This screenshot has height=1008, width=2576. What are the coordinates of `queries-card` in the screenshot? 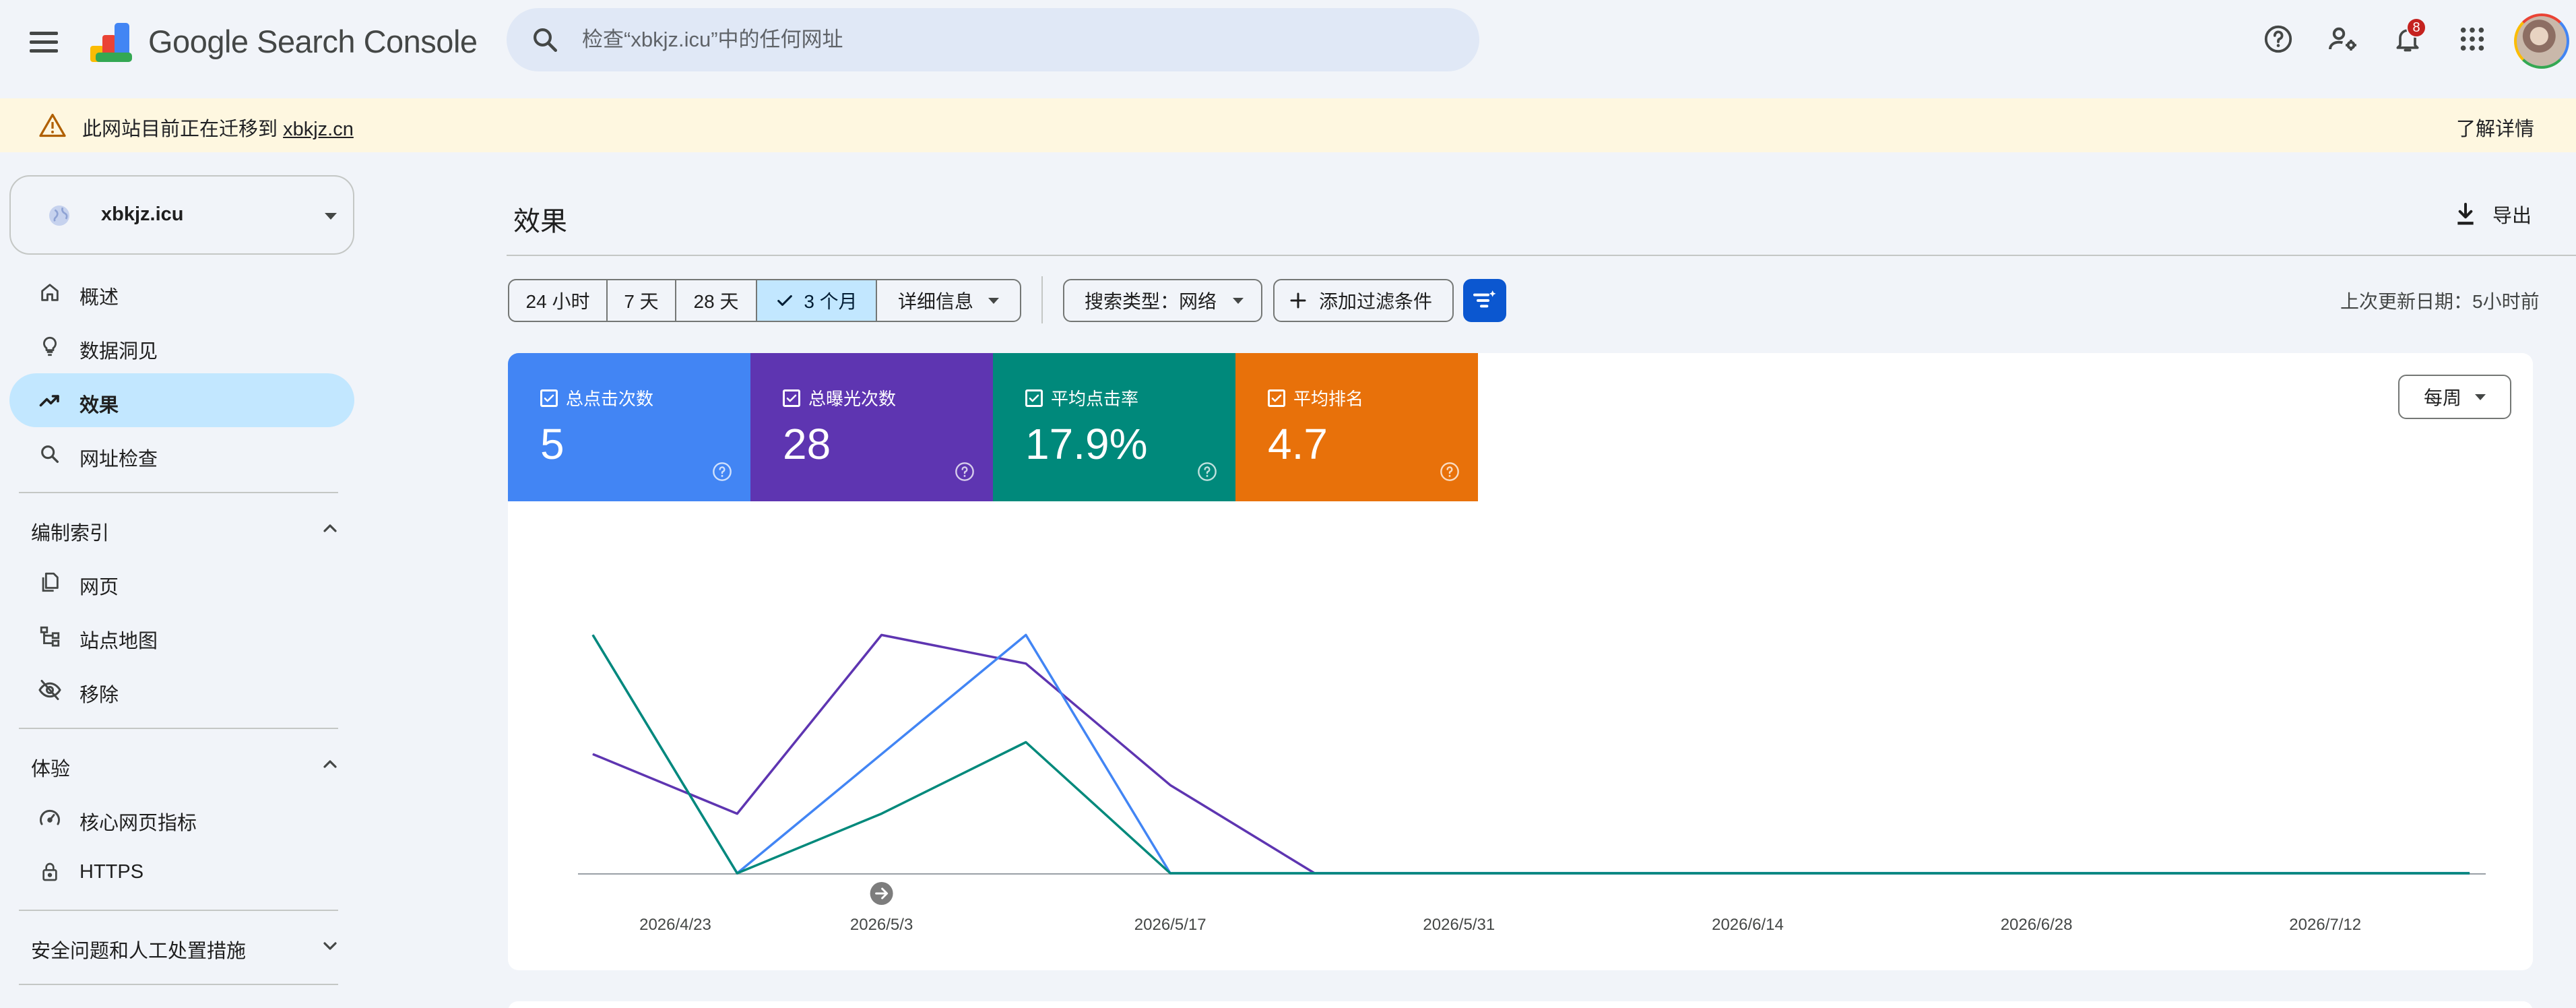 It's located at (1521, 1005).